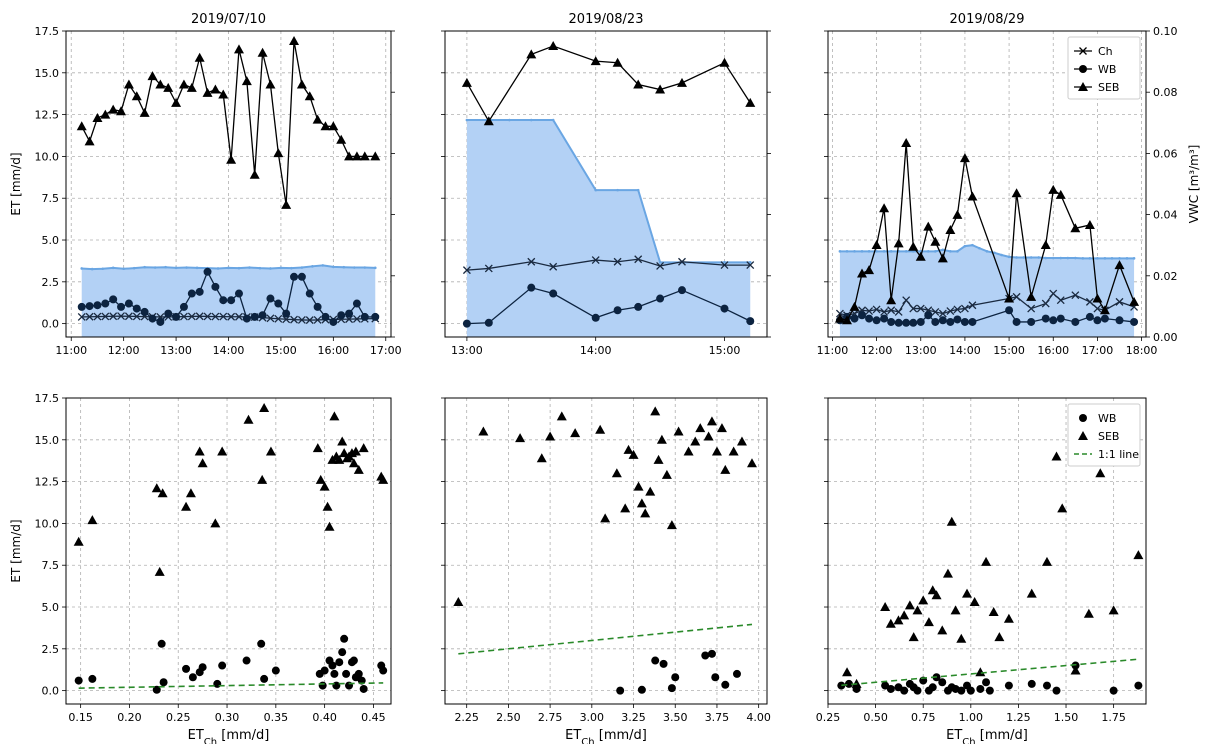  Describe the element at coordinates (373, 717) in the screenshot. I see `x-tick-label: 0.45` at that location.